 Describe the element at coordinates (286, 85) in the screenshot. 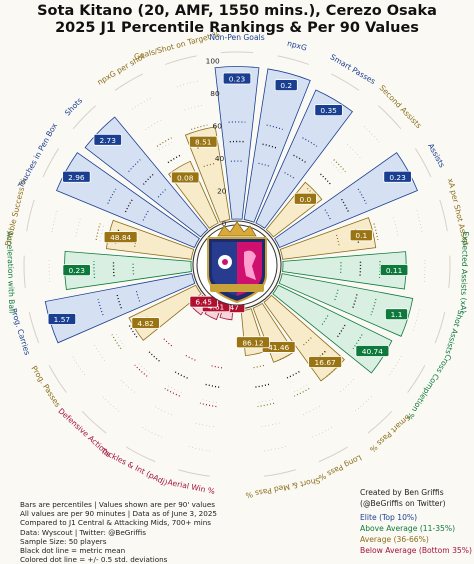

I see `value-label: 0.2` at that location.